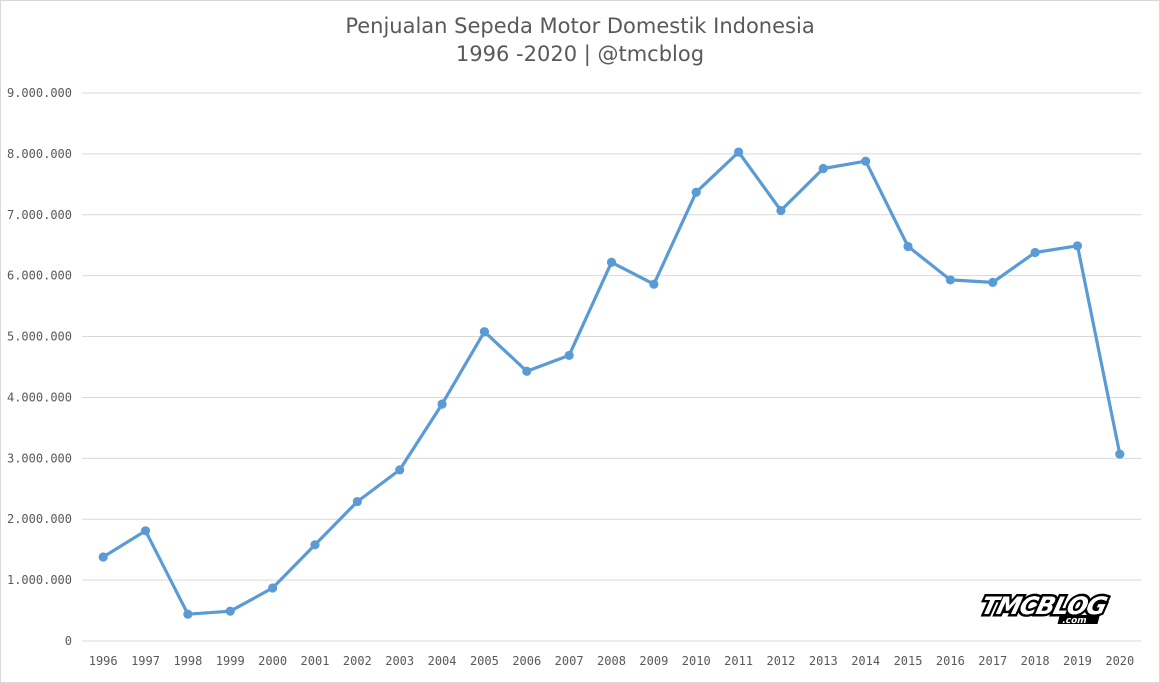 This screenshot has width=1160, height=683. What do you see at coordinates (357, 661) in the screenshot?
I see `x-tick-label: 2002` at bounding box center [357, 661].